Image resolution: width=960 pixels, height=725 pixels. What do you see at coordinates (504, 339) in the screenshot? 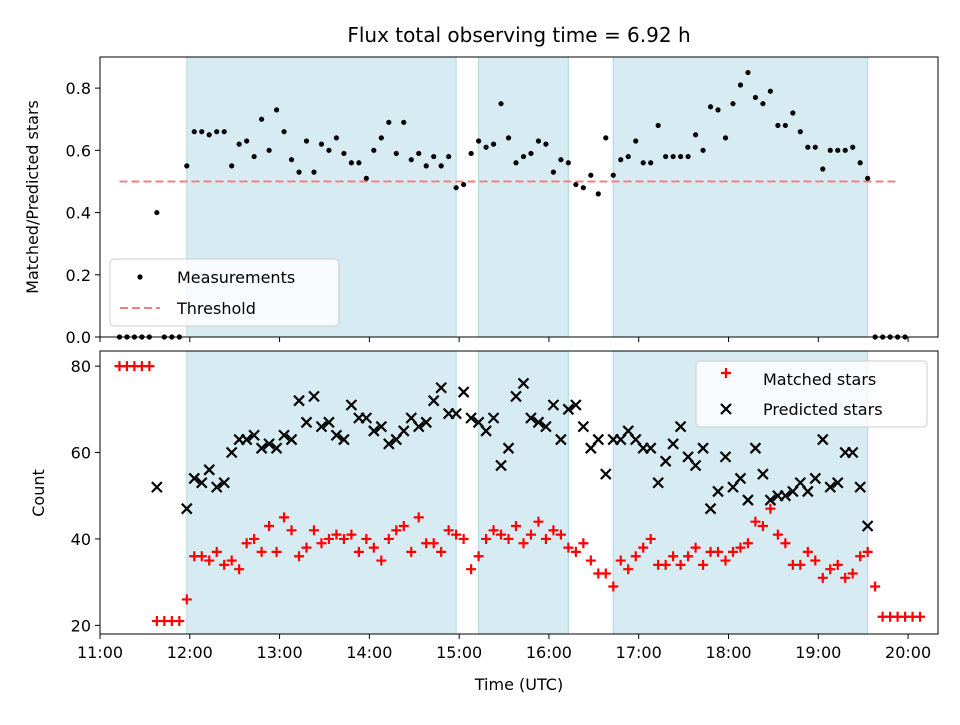
I see `top-x-ticks` at bounding box center [504, 339].